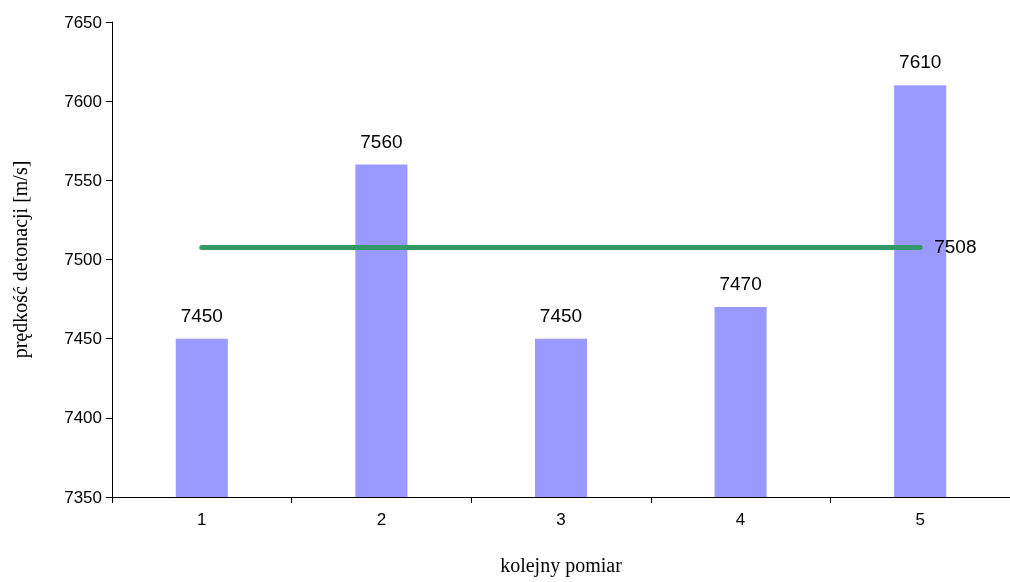 This screenshot has width=1010, height=582. I want to click on y-tick-label: 7600, so click(83, 101).